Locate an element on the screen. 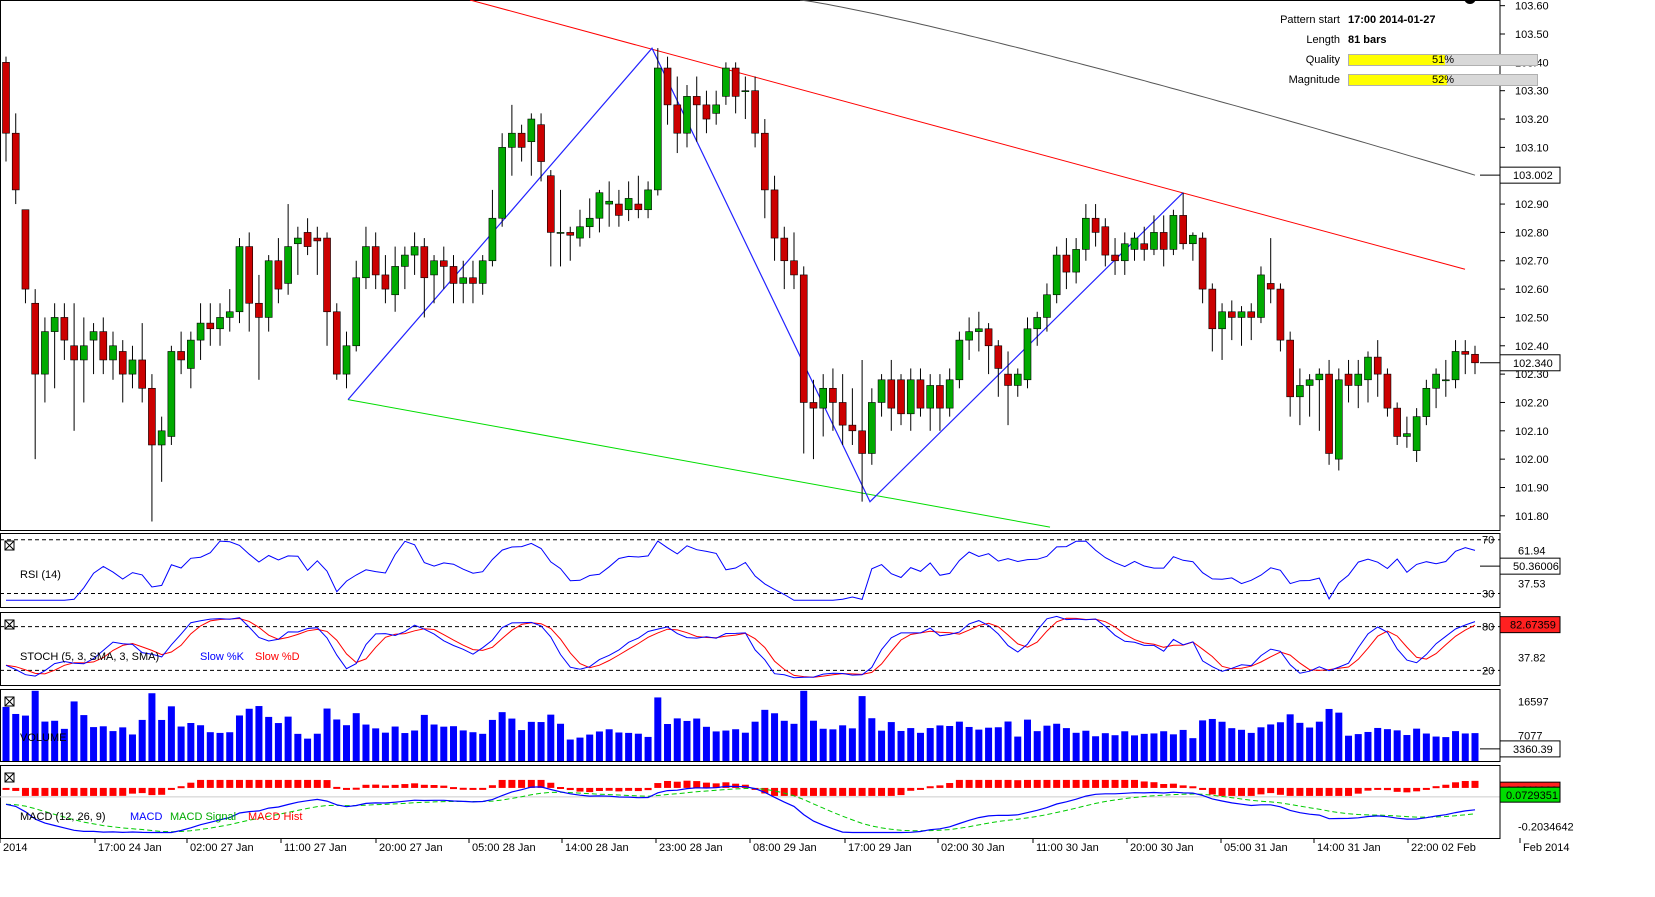 This screenshot has height=897, width=1655. settings-dot-icon is located at coordinates (1470, 2).